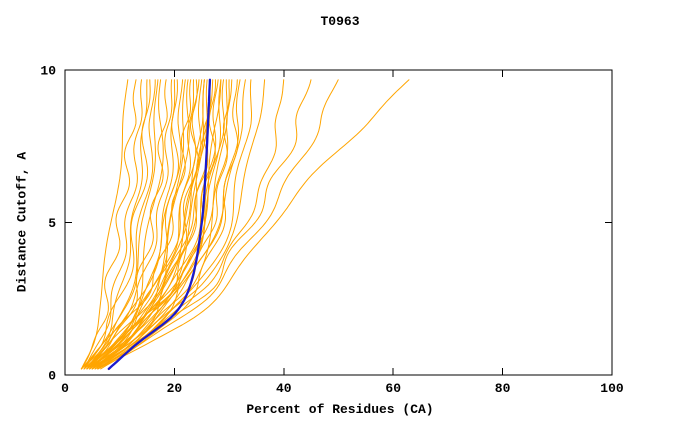  What do you see at coordinates (503, 388) in the screenshot?
I see `x-tick-label: 80` at bounding box center [503, 388].